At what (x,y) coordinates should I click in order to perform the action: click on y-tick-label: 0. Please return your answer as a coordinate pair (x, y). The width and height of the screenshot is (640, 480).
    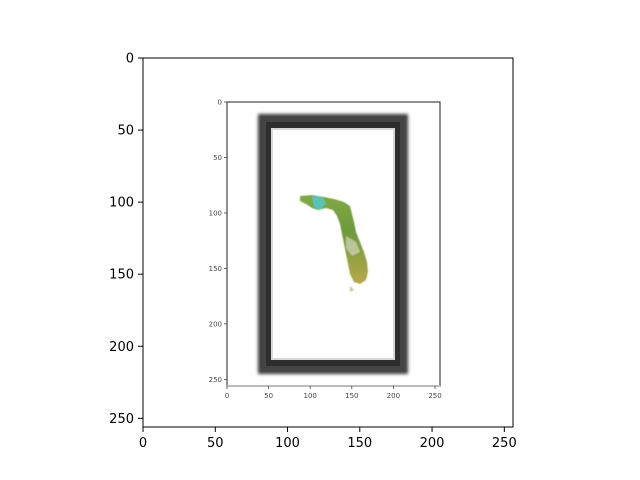
    Looking at the image, I should click on (130, 59).